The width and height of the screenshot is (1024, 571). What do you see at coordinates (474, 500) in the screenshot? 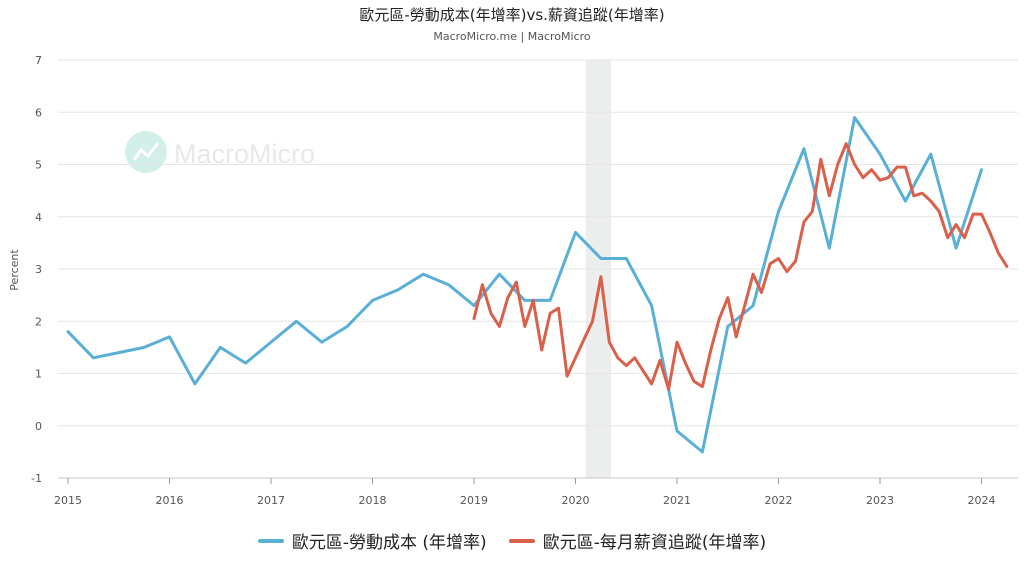
I see `x-tick-label: 2019` at bounding box center [474, 500].